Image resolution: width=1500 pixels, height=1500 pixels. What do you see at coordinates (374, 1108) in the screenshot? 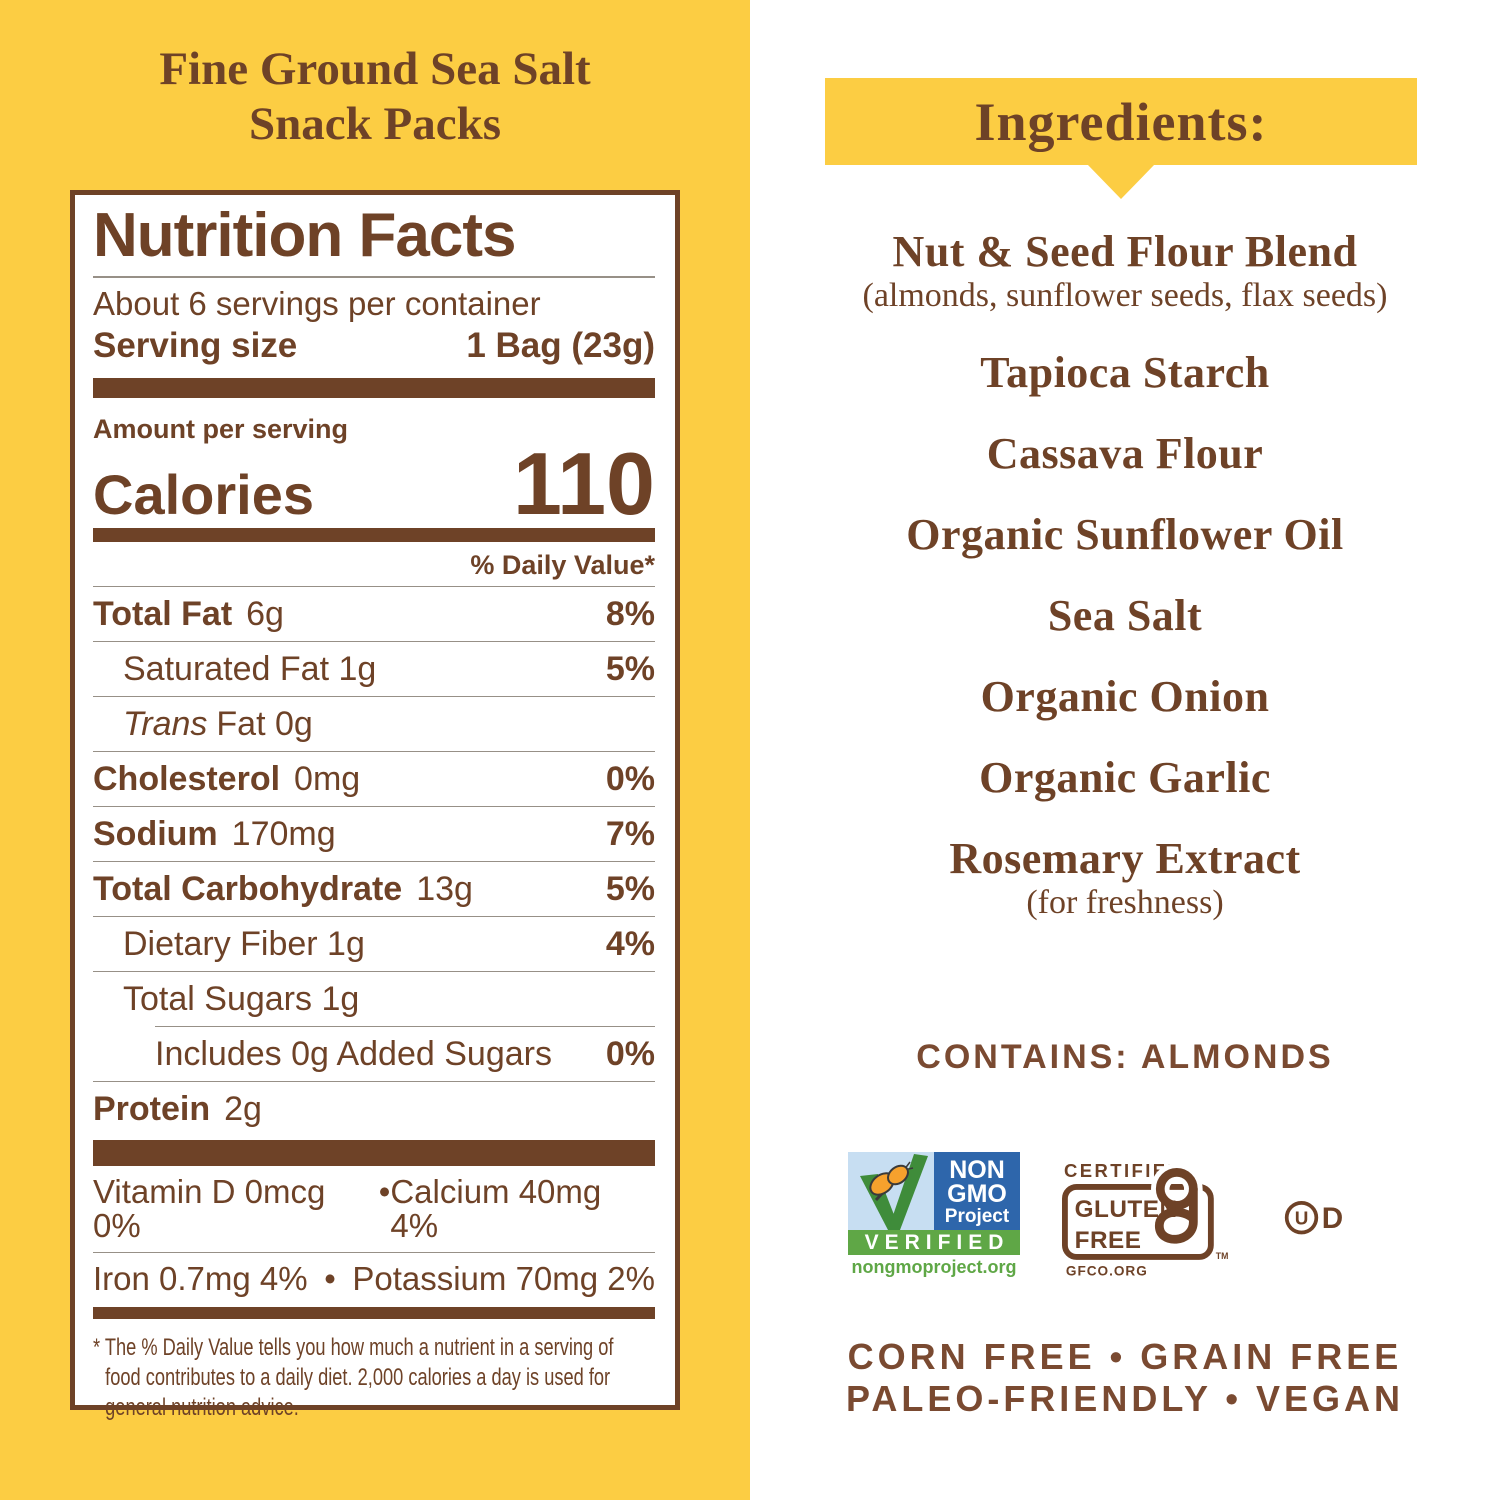
I see `nutrient-row-protein: Protein 2g` at bounding box center [374, 1108].